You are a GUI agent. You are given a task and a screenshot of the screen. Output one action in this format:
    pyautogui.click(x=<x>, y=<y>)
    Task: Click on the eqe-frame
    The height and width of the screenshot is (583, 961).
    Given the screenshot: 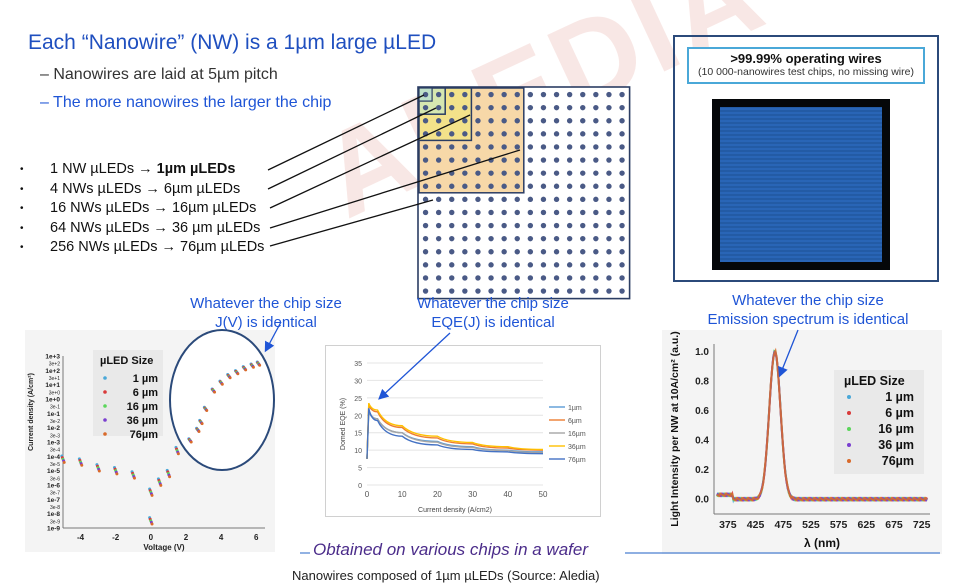 What is the action you would take?
    pyautogui.click(x=463, y=431)
    